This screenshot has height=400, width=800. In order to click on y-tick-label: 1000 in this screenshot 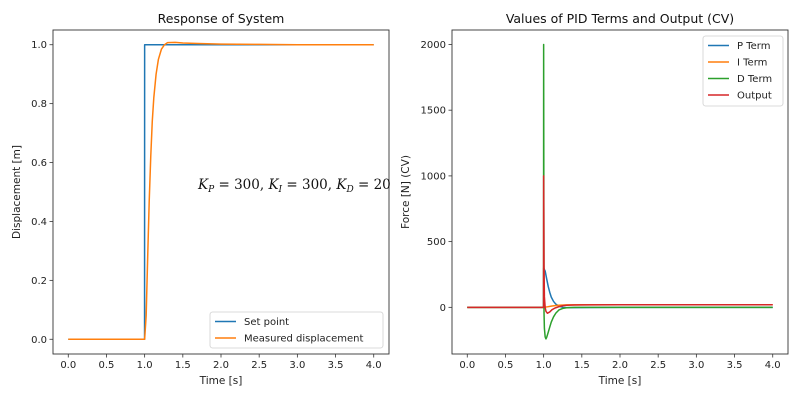, I will do `click(433, 176)`.